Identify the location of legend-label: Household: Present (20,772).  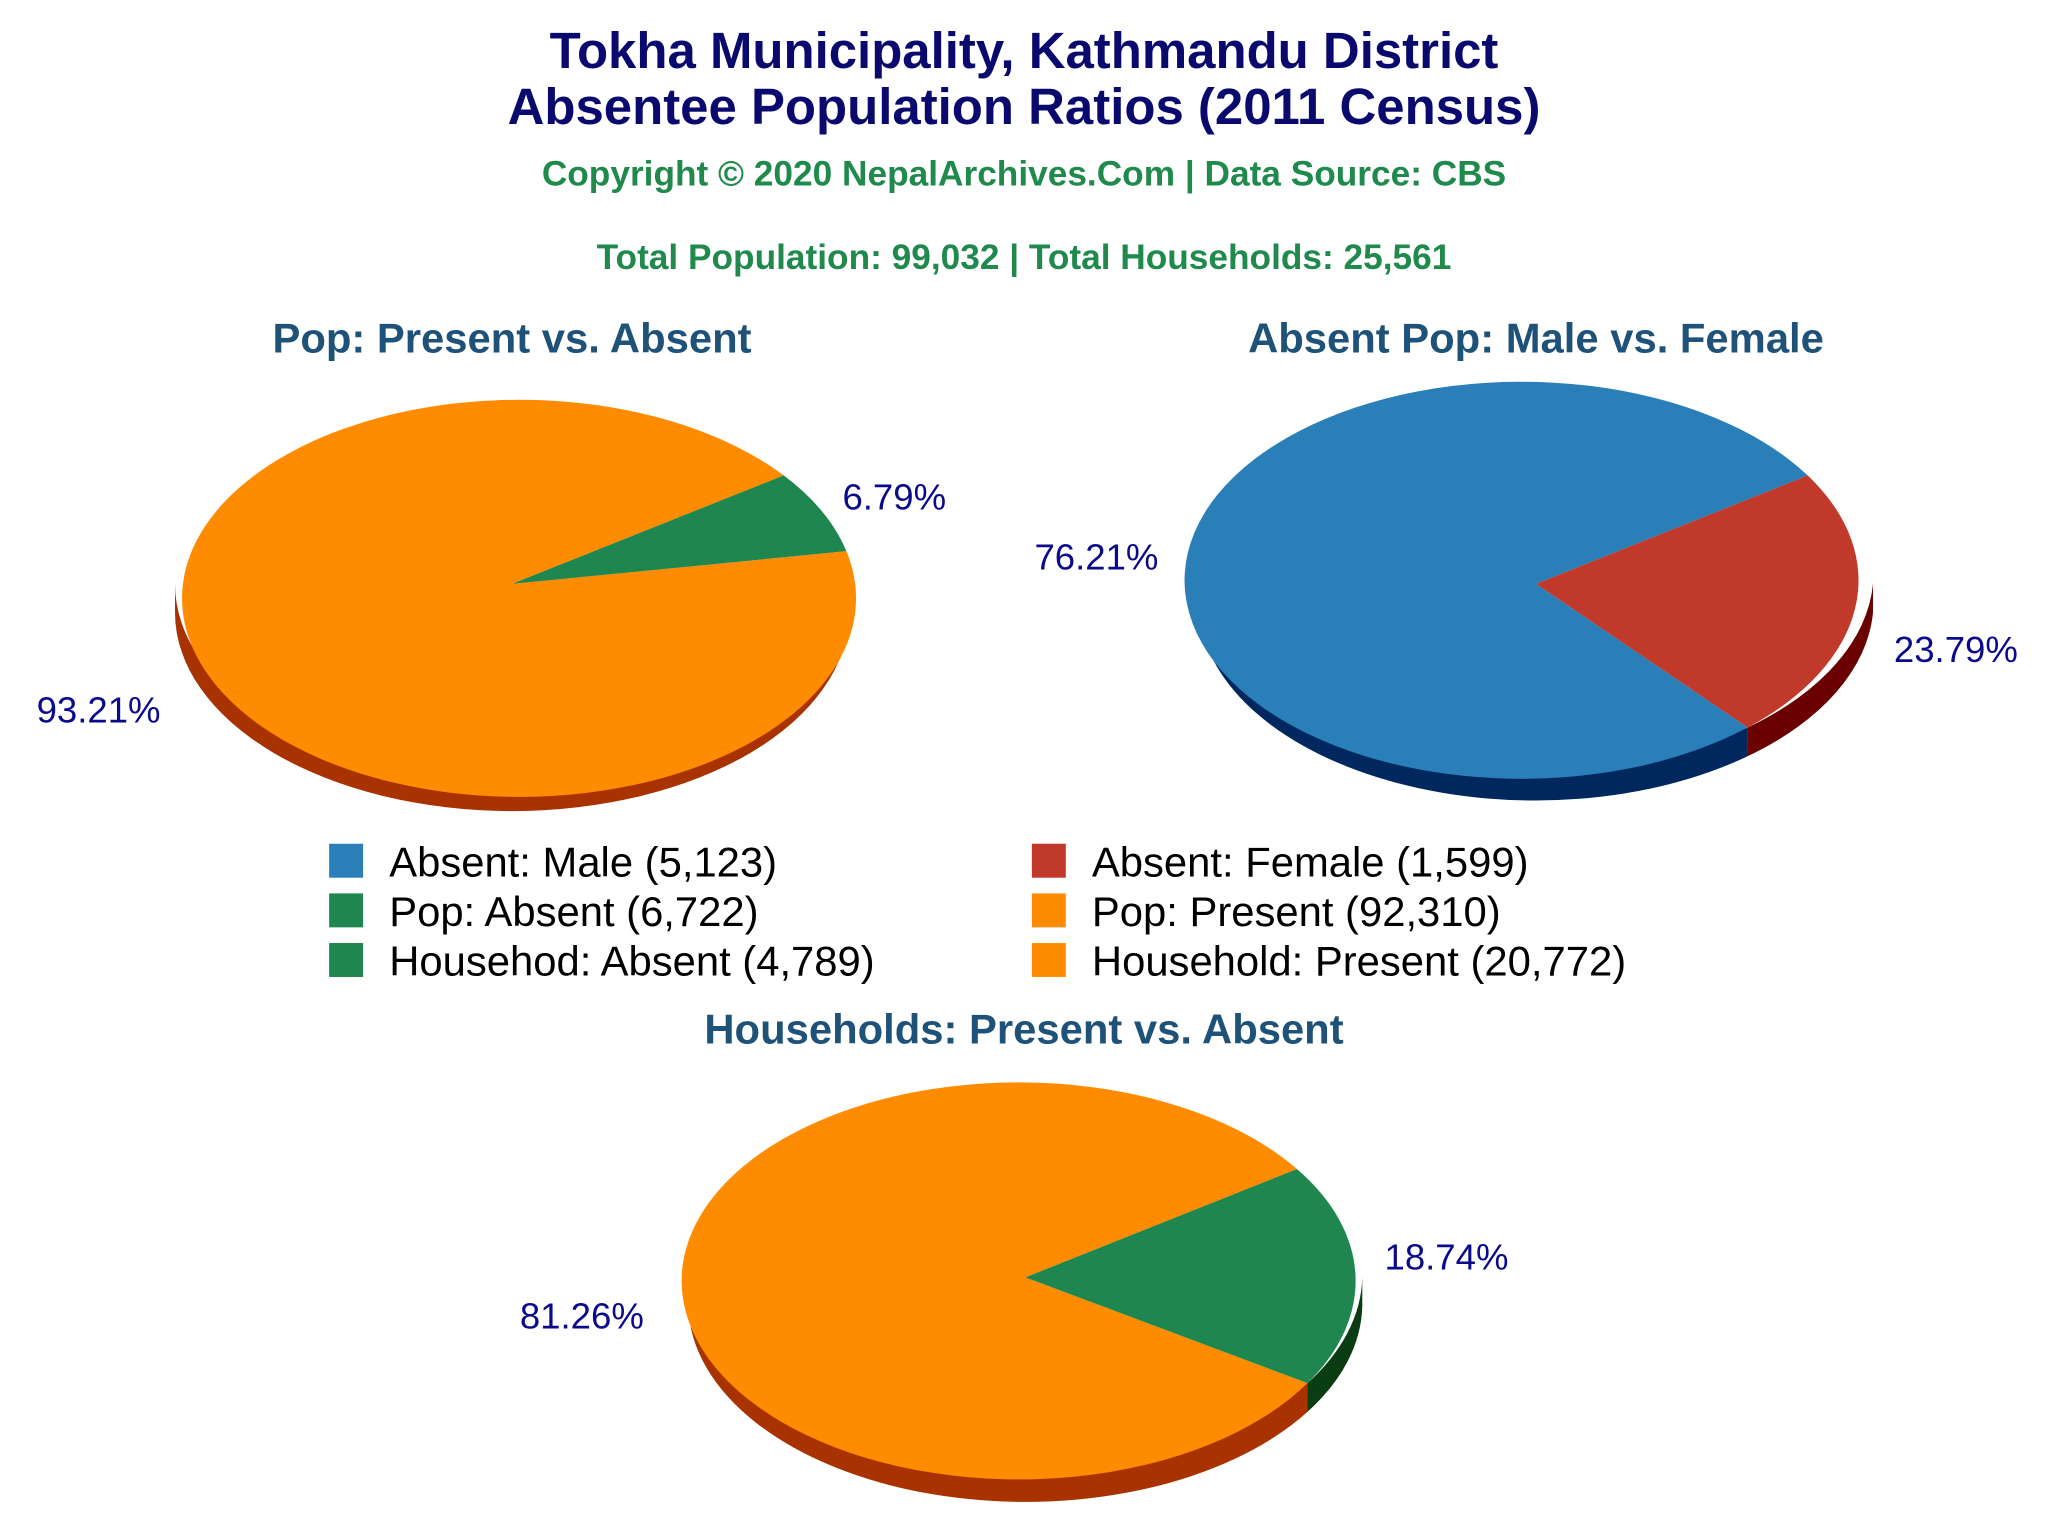
(1359, 961).